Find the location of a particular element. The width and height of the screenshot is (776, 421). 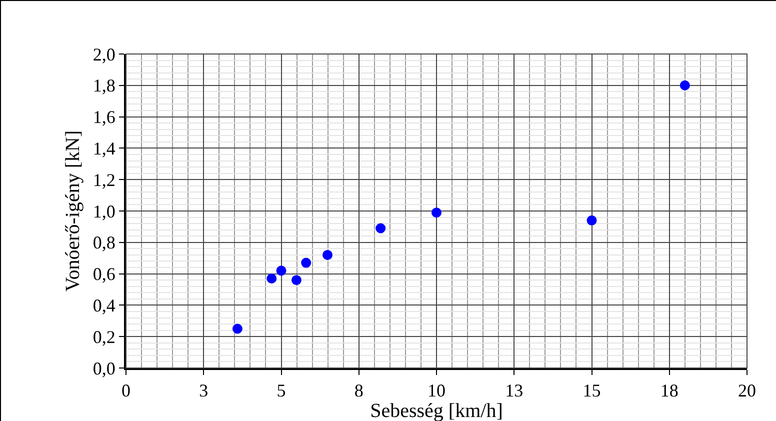

x-tick-label: 3 is located at coordinates (203, 390).